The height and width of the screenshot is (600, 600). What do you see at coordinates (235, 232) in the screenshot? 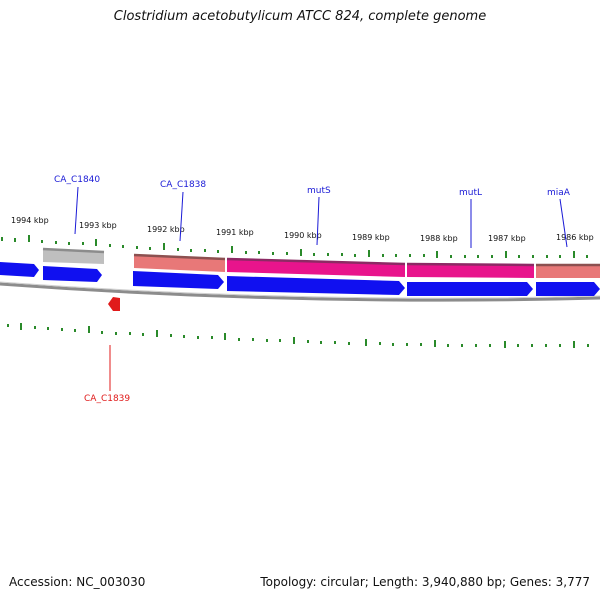
I see `kbp-tick-label: 1991 kbp` at bounding box center [235, 232].